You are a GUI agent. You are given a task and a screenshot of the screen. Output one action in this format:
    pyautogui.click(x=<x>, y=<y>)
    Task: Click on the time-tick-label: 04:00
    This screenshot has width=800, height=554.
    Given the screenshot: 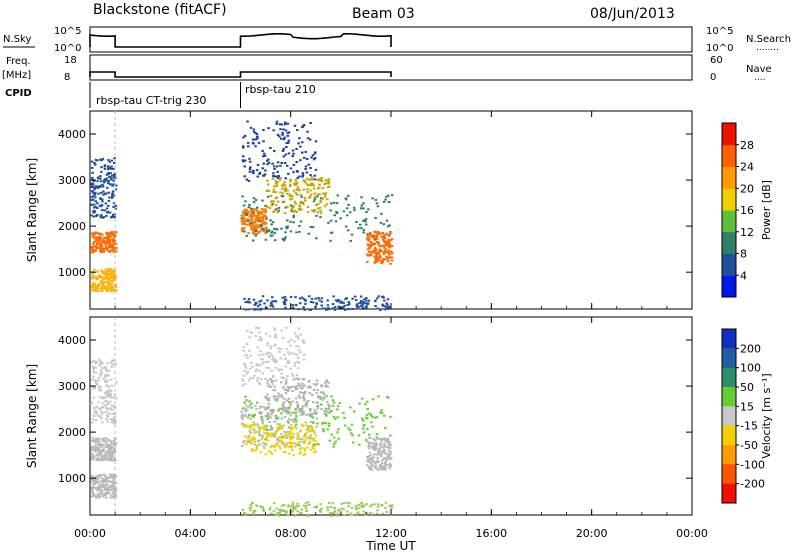 What is the action you would take?
    pyautogui.click(x=190, y=533)
    